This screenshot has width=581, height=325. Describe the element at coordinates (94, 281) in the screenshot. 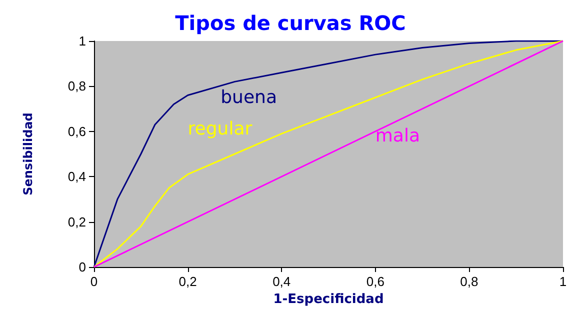

I see `x-tick-label: 0` at that location.